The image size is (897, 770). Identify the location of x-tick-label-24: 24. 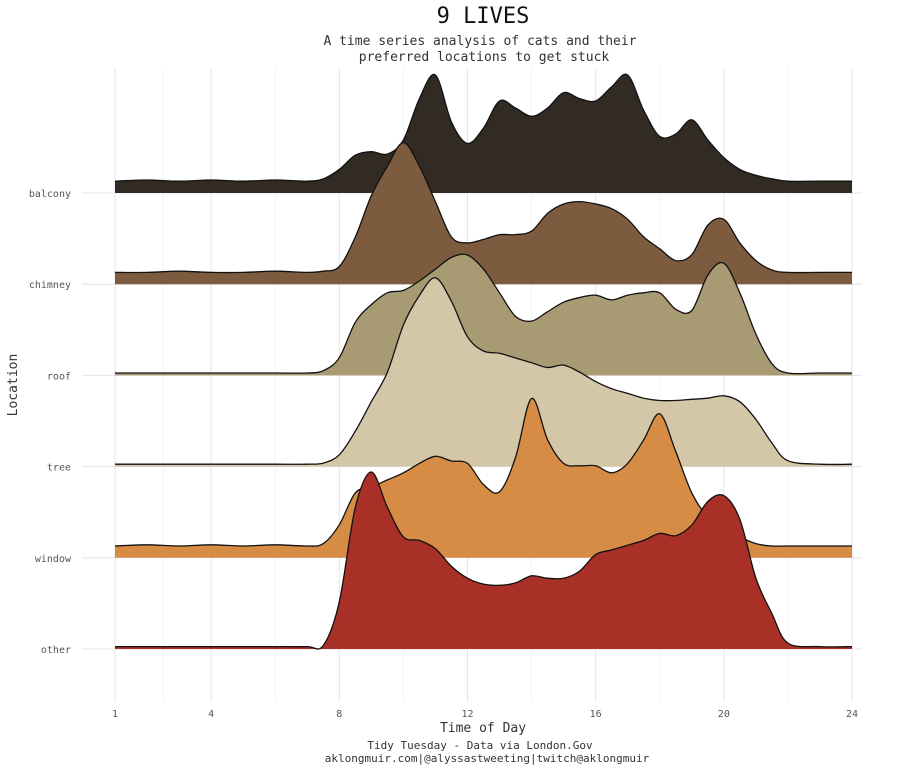
(852, 714).